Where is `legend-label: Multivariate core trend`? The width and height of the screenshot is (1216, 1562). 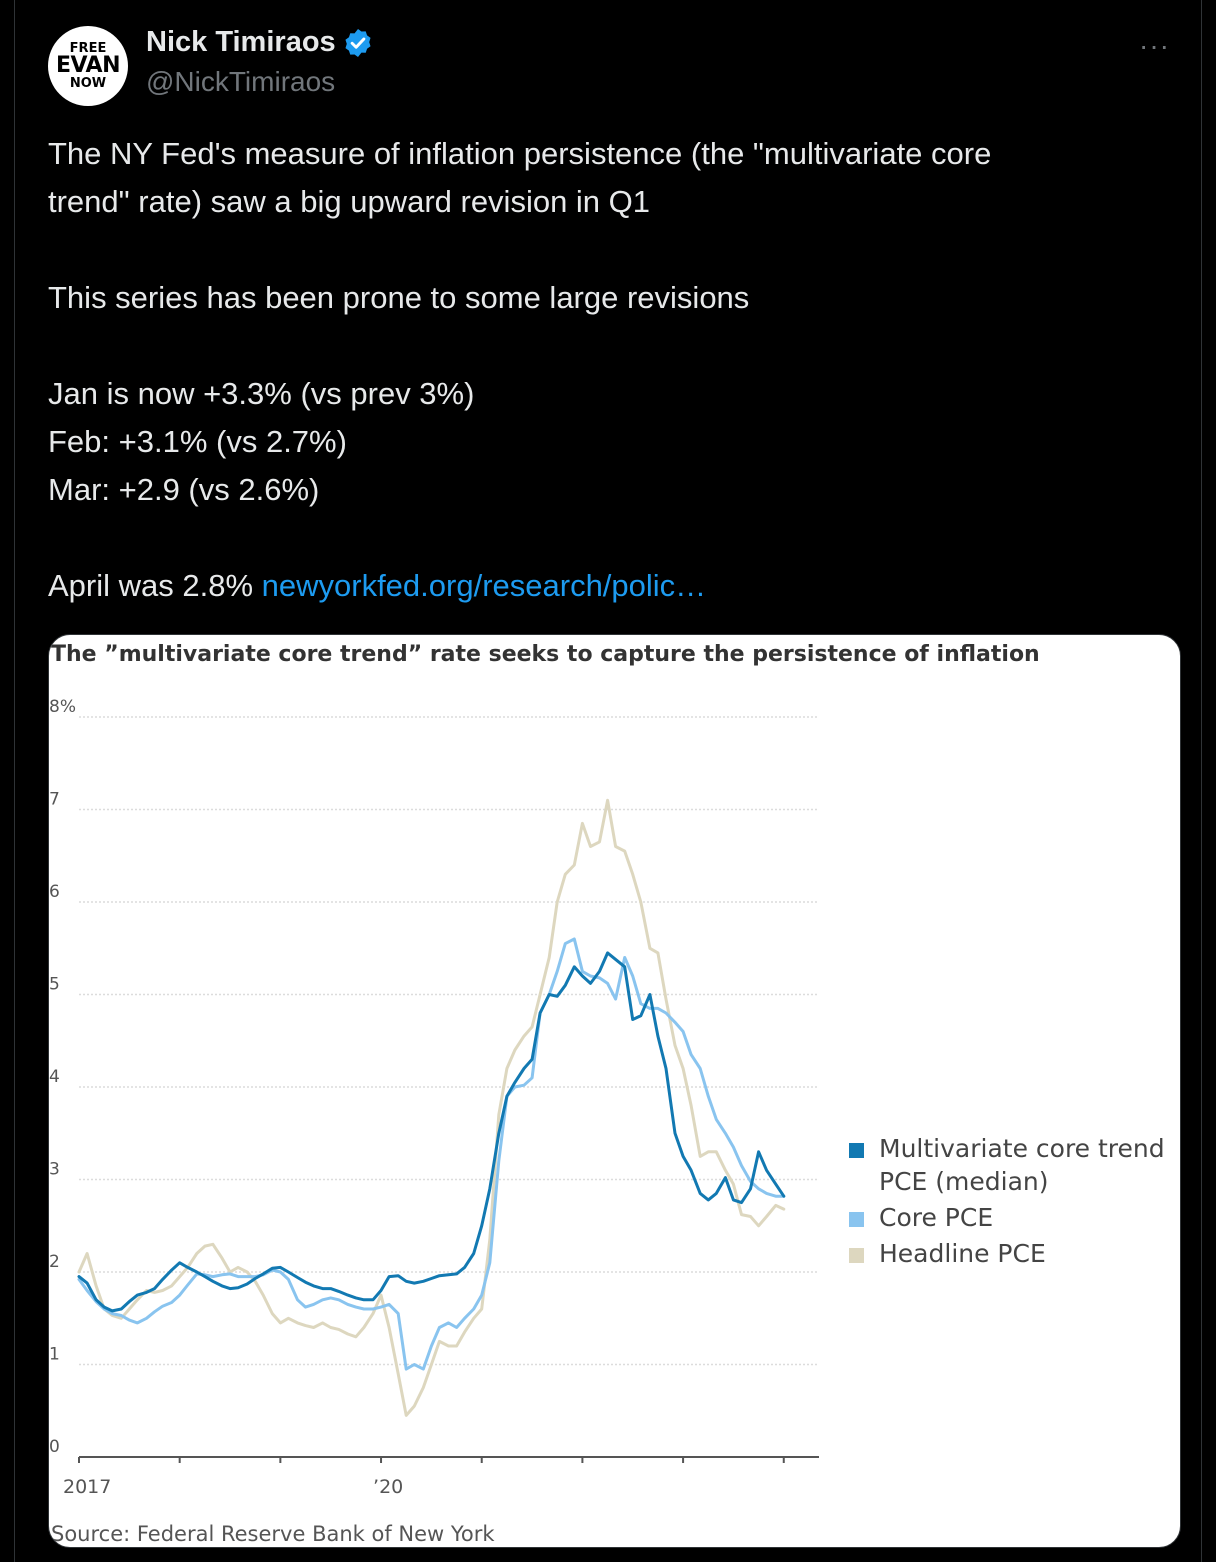 legend-label: Multivariate core trend is located at coordinates (1022, 1148).